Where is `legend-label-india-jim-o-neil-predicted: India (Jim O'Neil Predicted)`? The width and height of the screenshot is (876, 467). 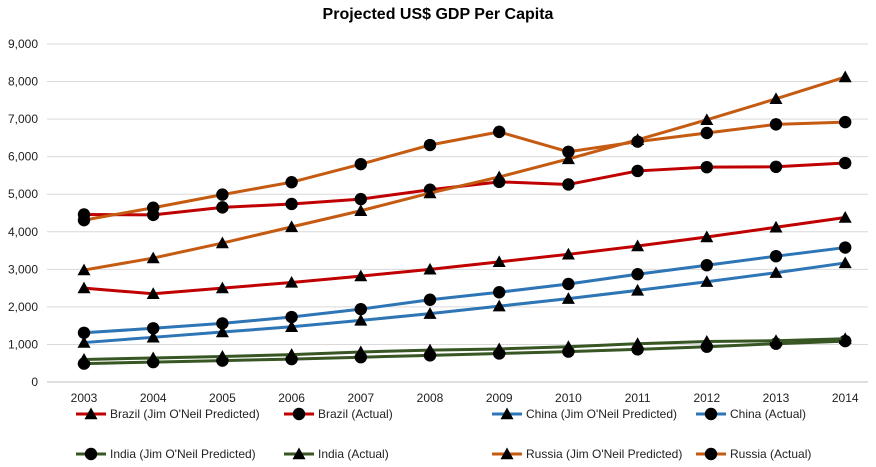 legend-label-india-jim-o-neil-predicted: India (Jim O'Neil Predicted) is located at coordinates (183, 454).